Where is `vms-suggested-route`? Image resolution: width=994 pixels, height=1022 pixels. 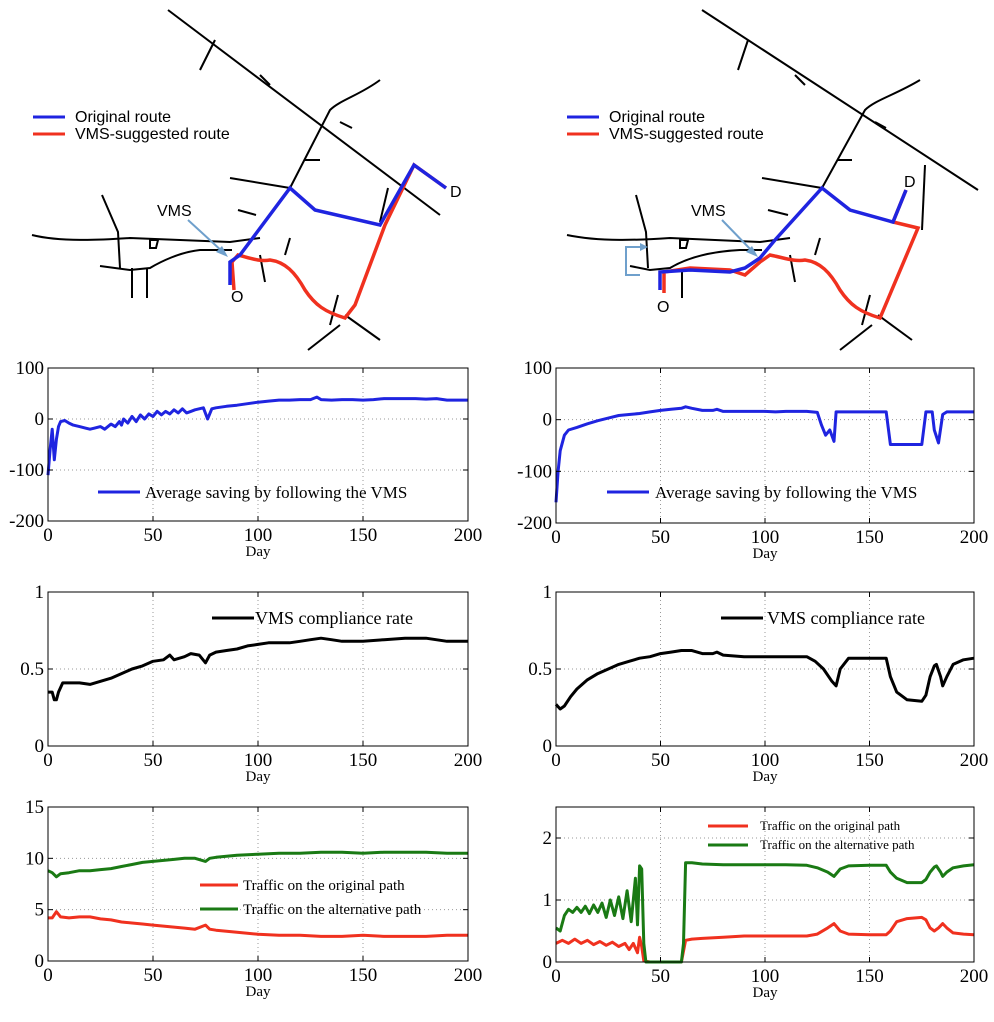 vms-suggested-route is located at coordinates (791, 255).